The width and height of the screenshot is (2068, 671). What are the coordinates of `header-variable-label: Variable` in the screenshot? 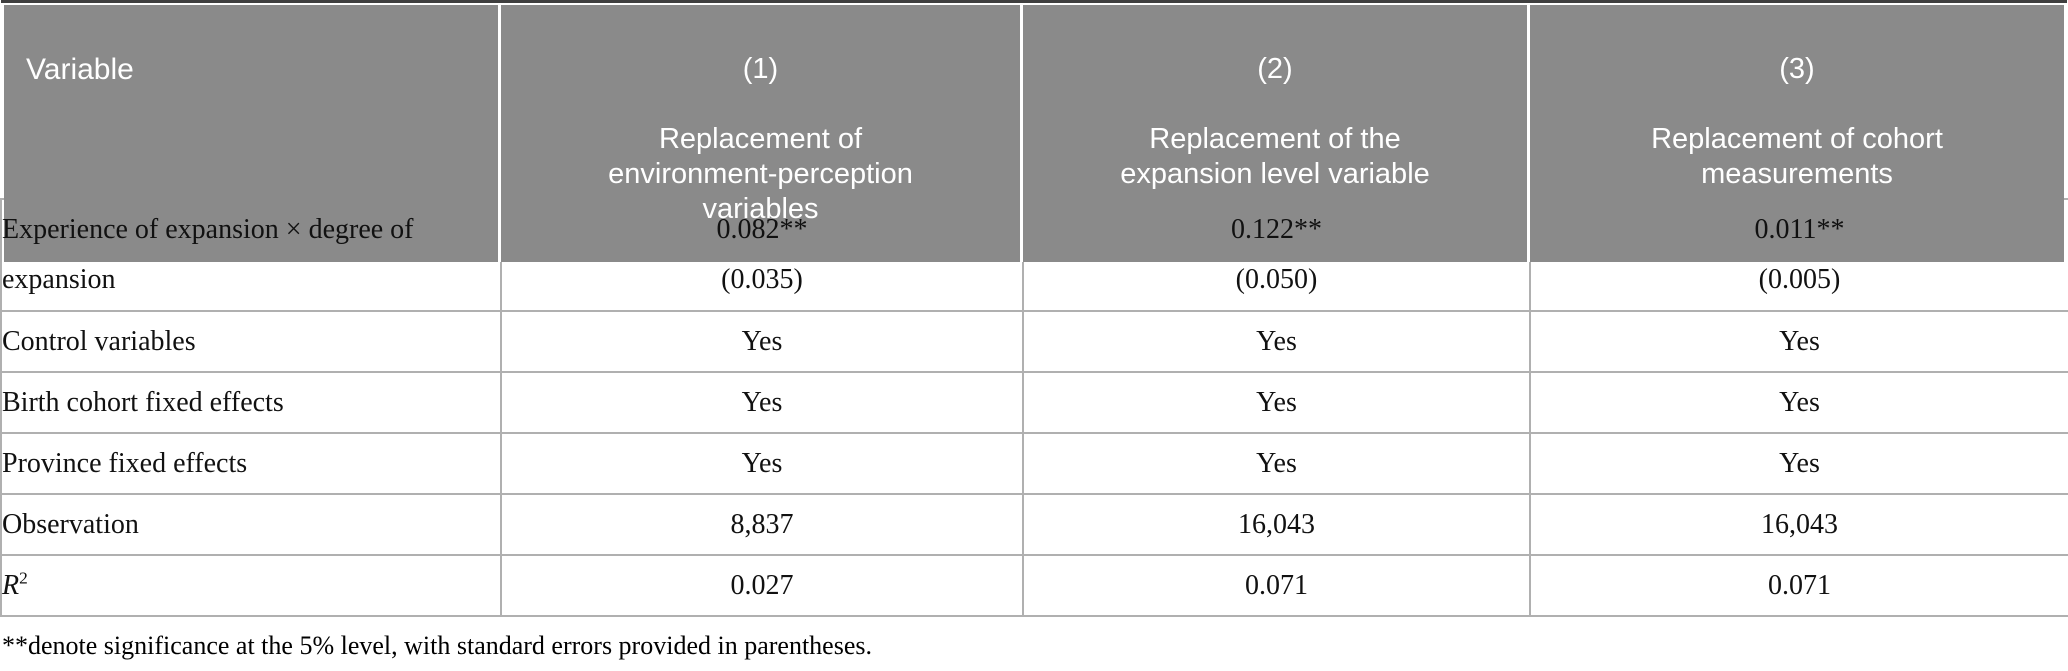 It's located at (80, 69).